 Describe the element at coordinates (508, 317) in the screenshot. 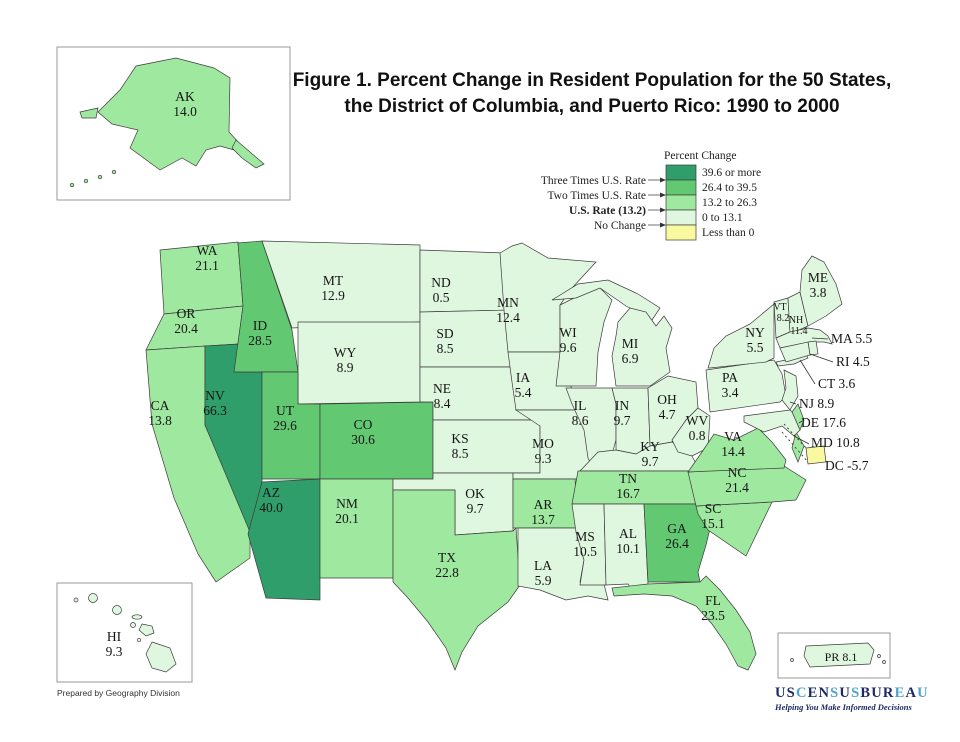

I see `state-value-MN: 12.4` at that location.